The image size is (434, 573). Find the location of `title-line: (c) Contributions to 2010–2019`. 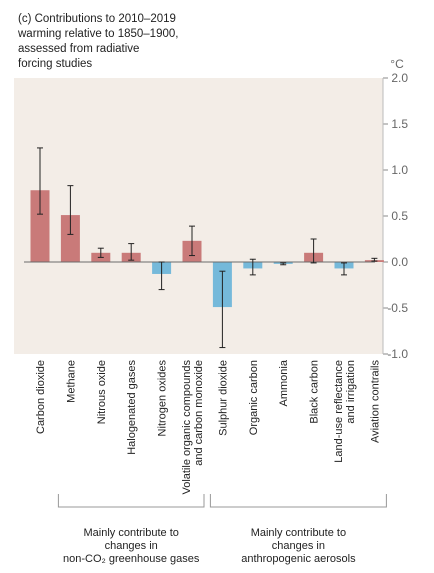

title-line: (c) Contributions to 2010–2019 is located at coordinates (97, 19).